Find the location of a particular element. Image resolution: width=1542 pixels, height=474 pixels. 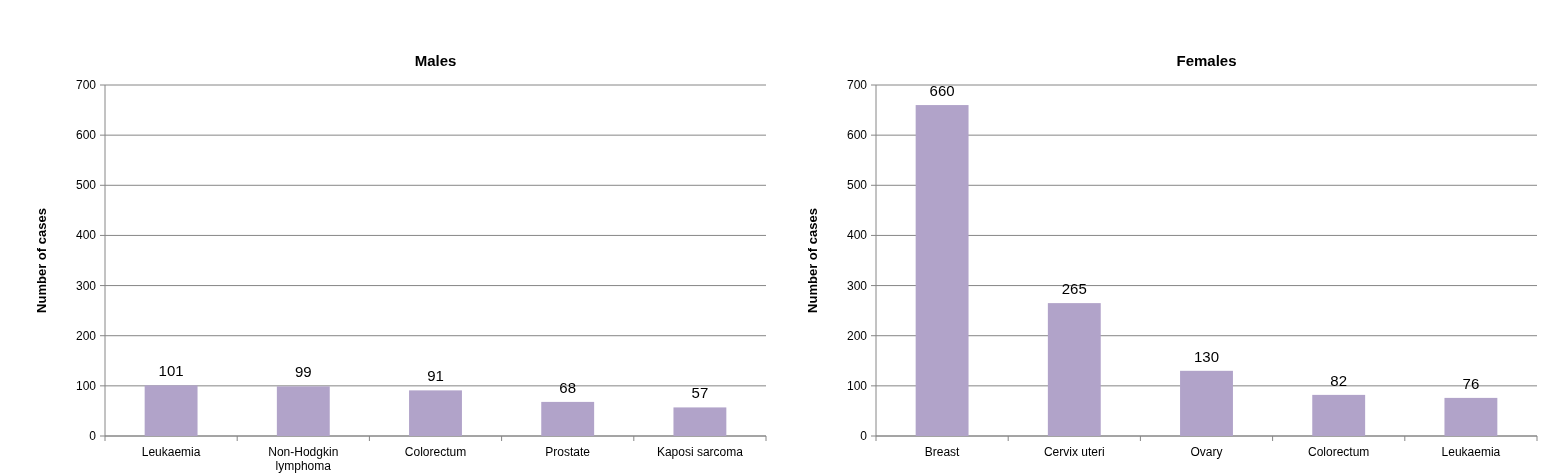

data-label: 99 is located at coordinates (303, 372).